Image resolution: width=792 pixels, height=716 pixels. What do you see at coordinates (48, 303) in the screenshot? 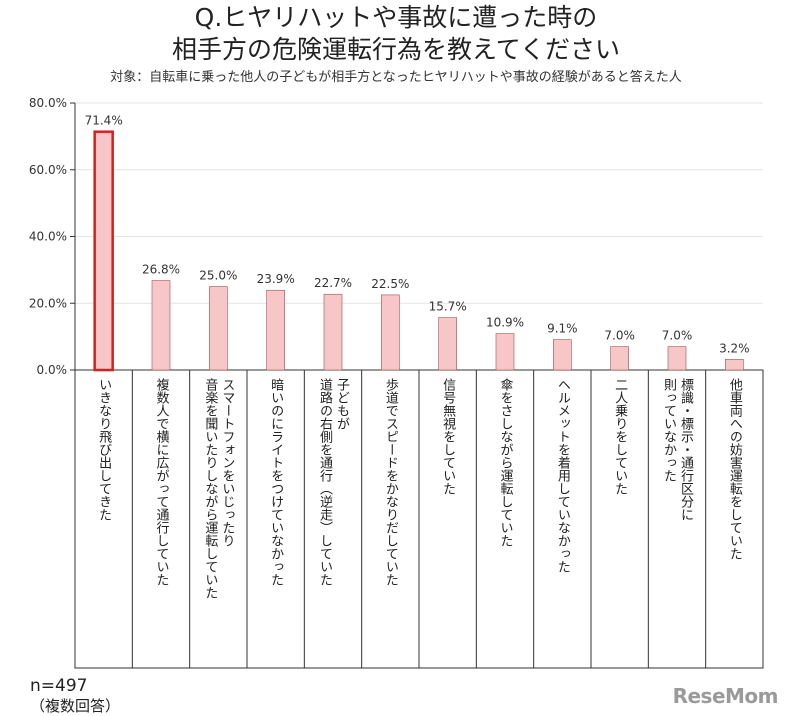
I see `y-tick-label: 20.0%` at bounding box center [48, 303].